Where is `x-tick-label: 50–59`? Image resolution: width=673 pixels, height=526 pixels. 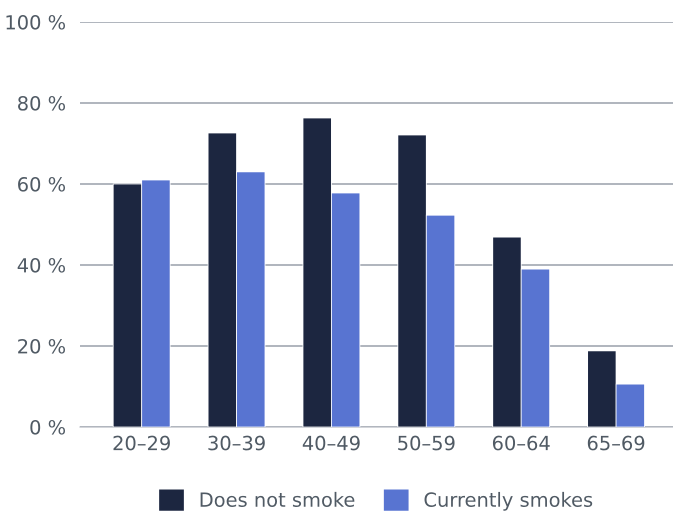 x-tick-label: 50–59 is located at coordinates (426, 443).